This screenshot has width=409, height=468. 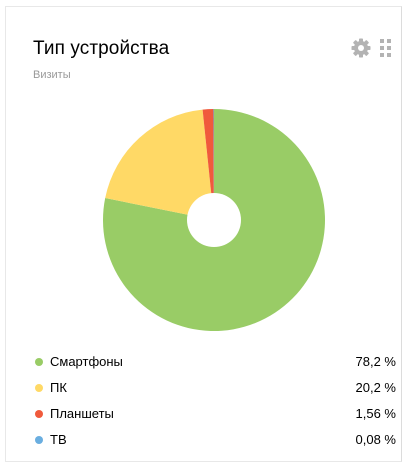 I want to click on legend-value-tv: 0,08 %, so click(x=375, y=439).